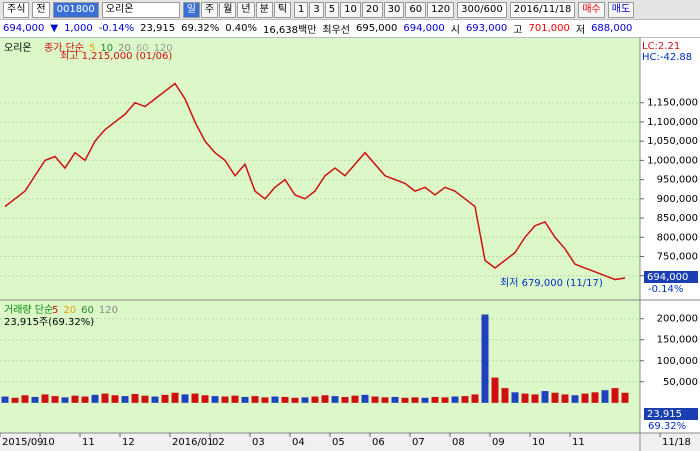 This screenshot has height=451, width=700. I want to click on y-tick-label: 950,000, so click(677, 180).